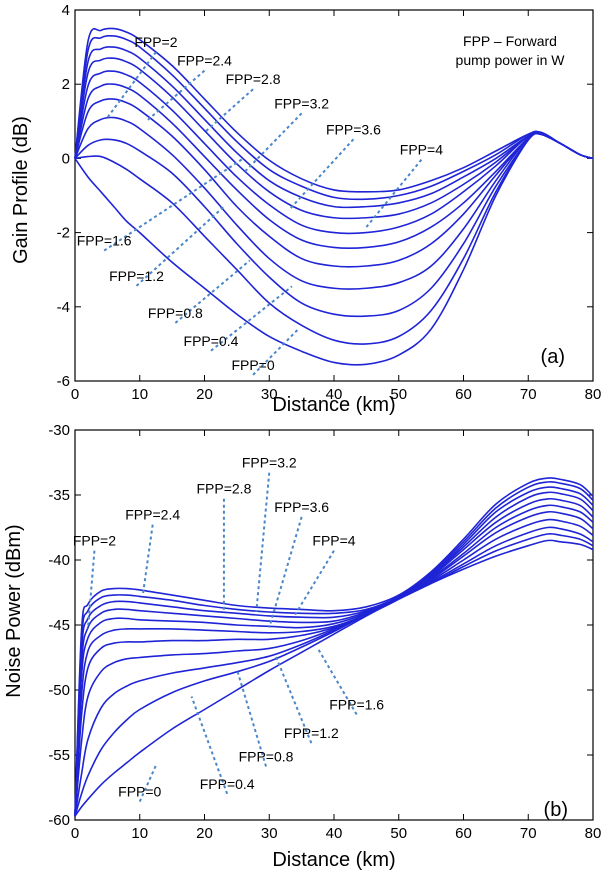 The width and height of the screenshot is (605, 880). What do you see at coordinates (139, 833) in the screenshot?
I see `panel-b-x-tick-label: 10` at bounding box center [139, 833].